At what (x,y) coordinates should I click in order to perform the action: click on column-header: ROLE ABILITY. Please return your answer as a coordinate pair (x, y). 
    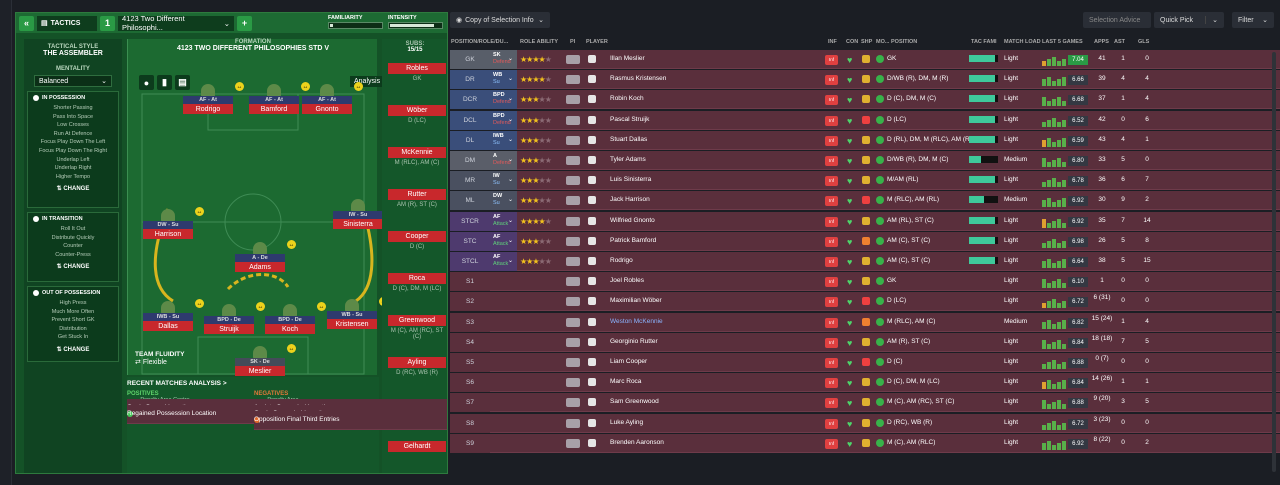
    Looking at the image, I should click on (539, 42).